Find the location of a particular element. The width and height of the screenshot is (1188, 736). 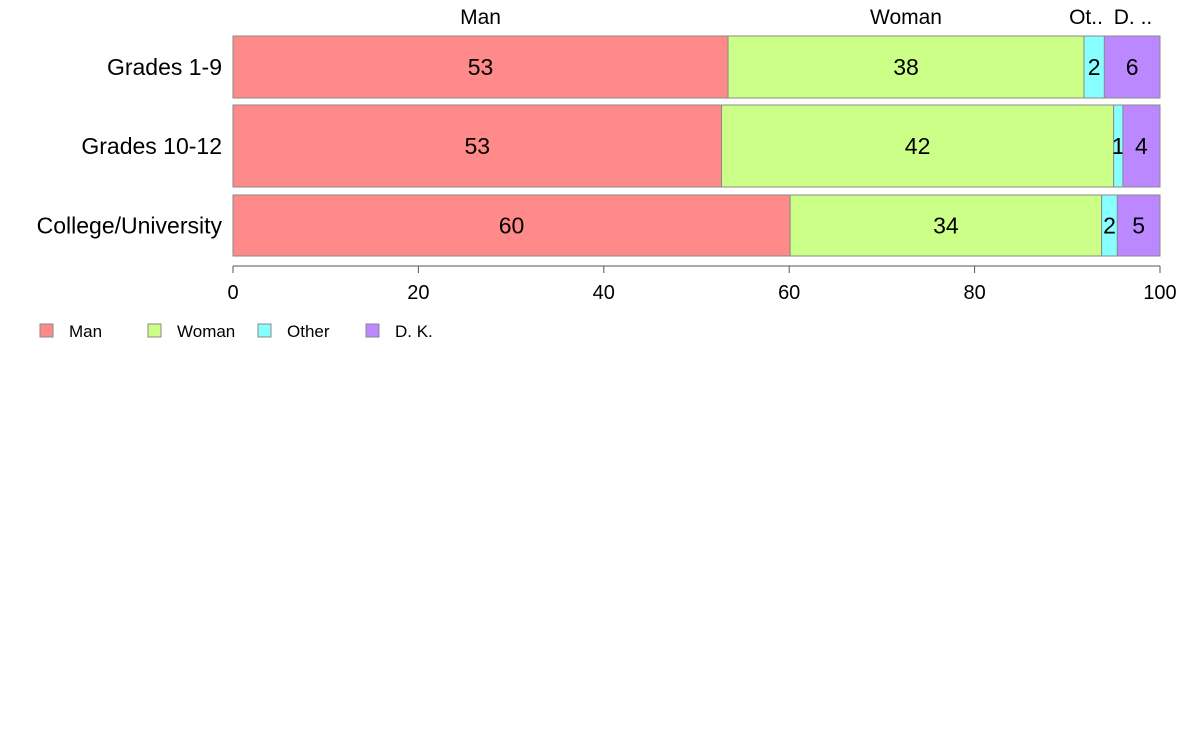

data-label: 42 is located at coordinates (918, 146).